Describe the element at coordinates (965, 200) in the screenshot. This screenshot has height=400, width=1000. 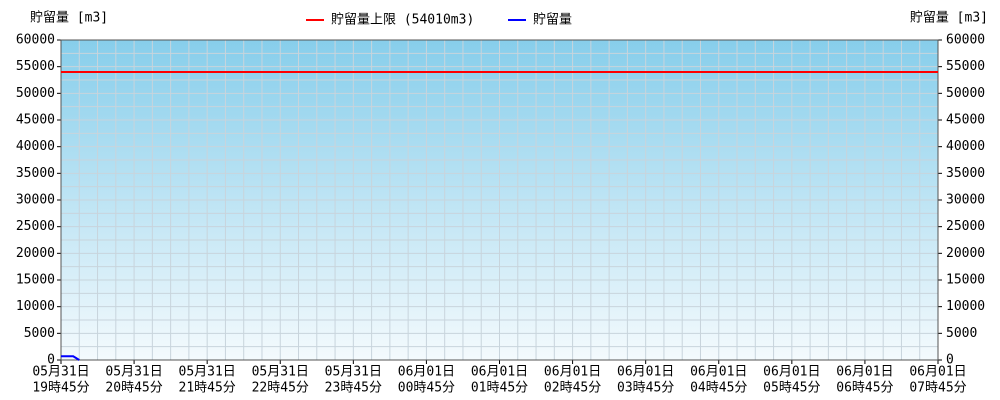
I see `y2-tick-label: 30000` at that location.